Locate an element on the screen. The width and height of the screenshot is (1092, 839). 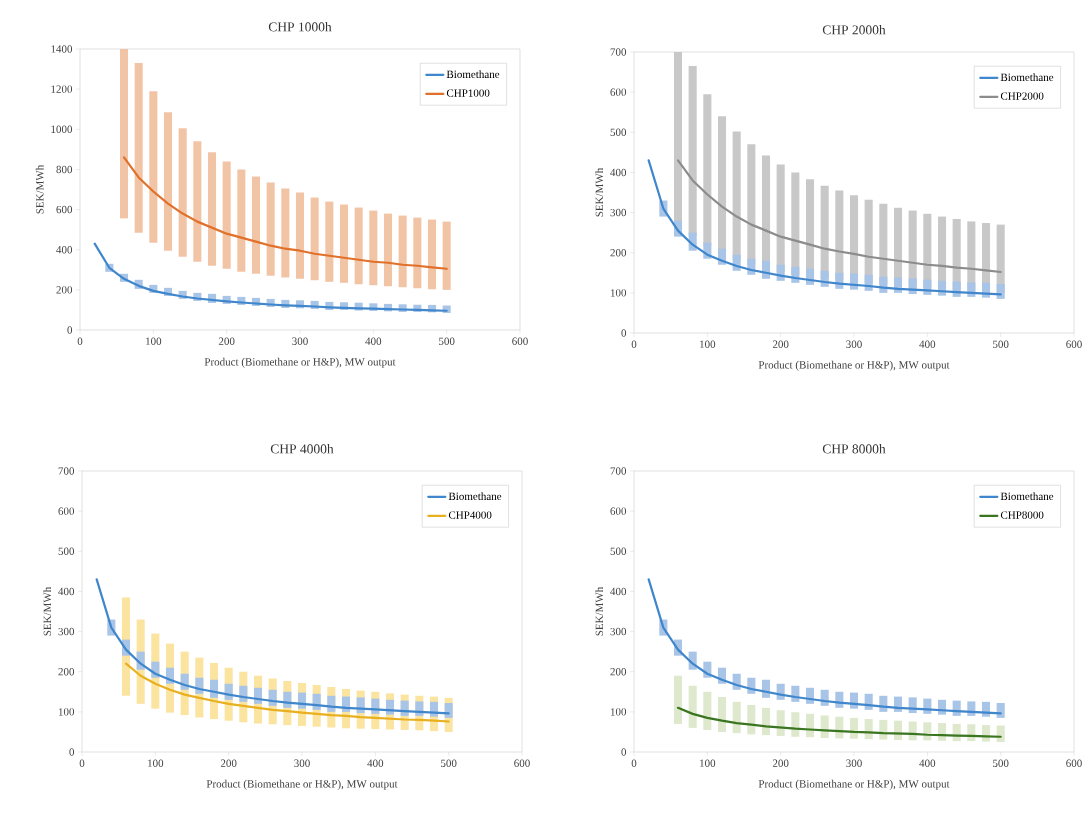
chart-title: CHP 4000h is located at coordinates (302, 448).